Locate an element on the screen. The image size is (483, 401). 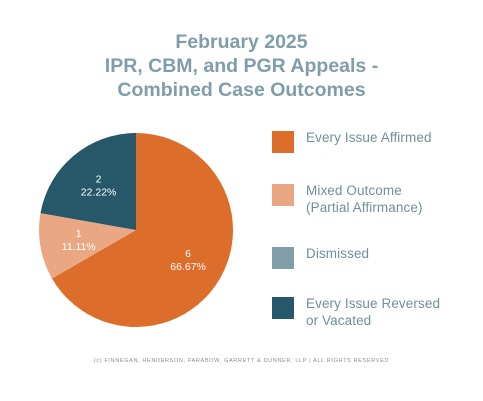
legend-swatch-reversed-or-vacated is located at coordinates (283, 308).